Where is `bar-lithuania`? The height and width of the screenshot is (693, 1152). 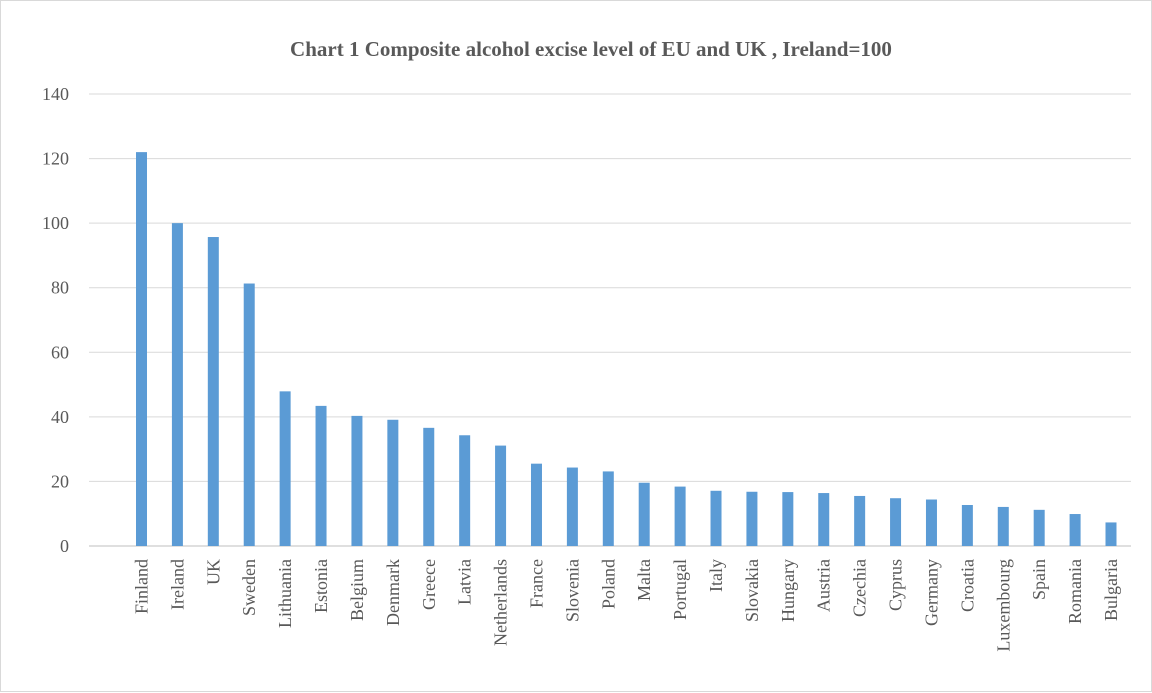 bar-lithuania is located at coordinates (285, 468).